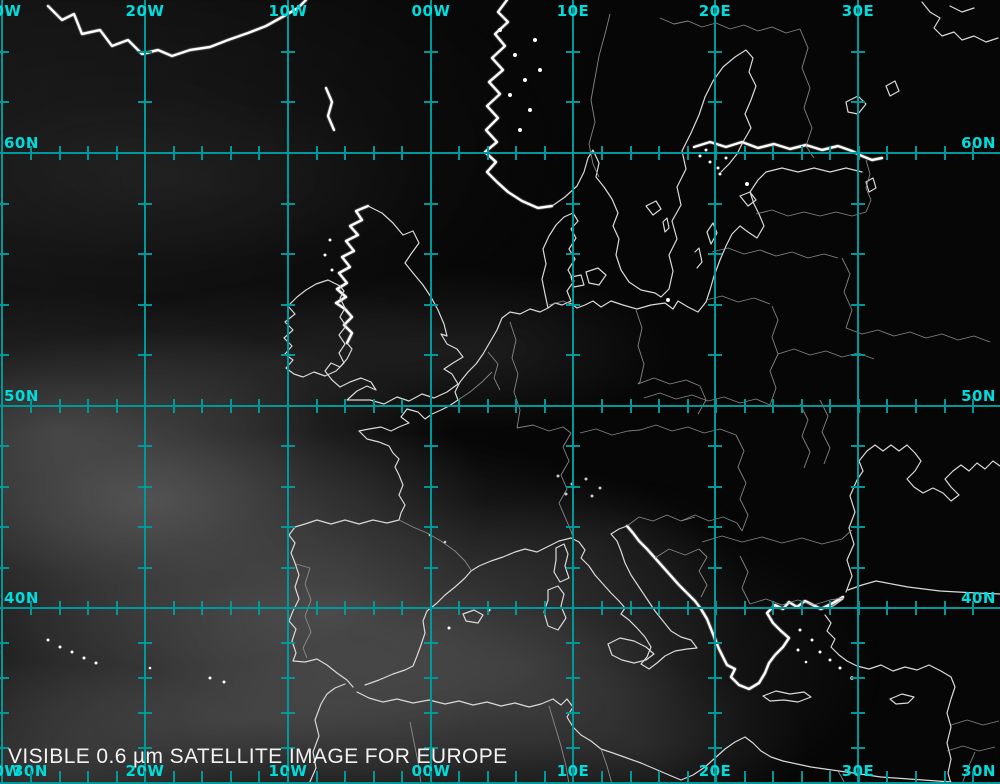 Image resolution: width=1000 pixels, height=784 pixels. Describe the element at coordinates (902, 699) in the screenshot. I see `cyprus-island` at that location.